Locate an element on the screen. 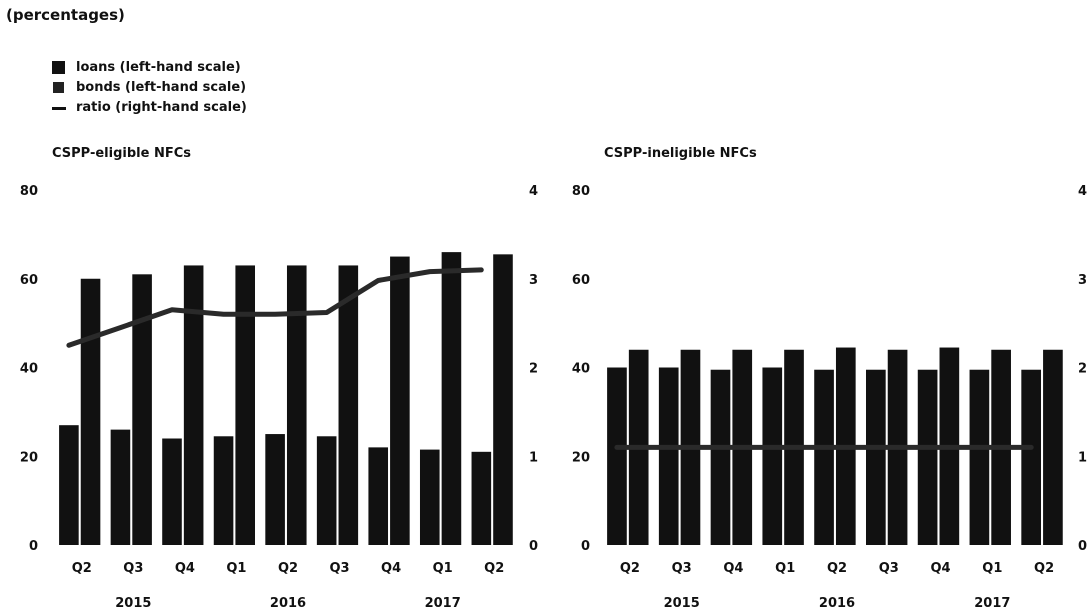 Image resolution: width=1089 pixels, height=615 pixels. panel1-year-label-2: 2017 is located at coordinates (992, 603).